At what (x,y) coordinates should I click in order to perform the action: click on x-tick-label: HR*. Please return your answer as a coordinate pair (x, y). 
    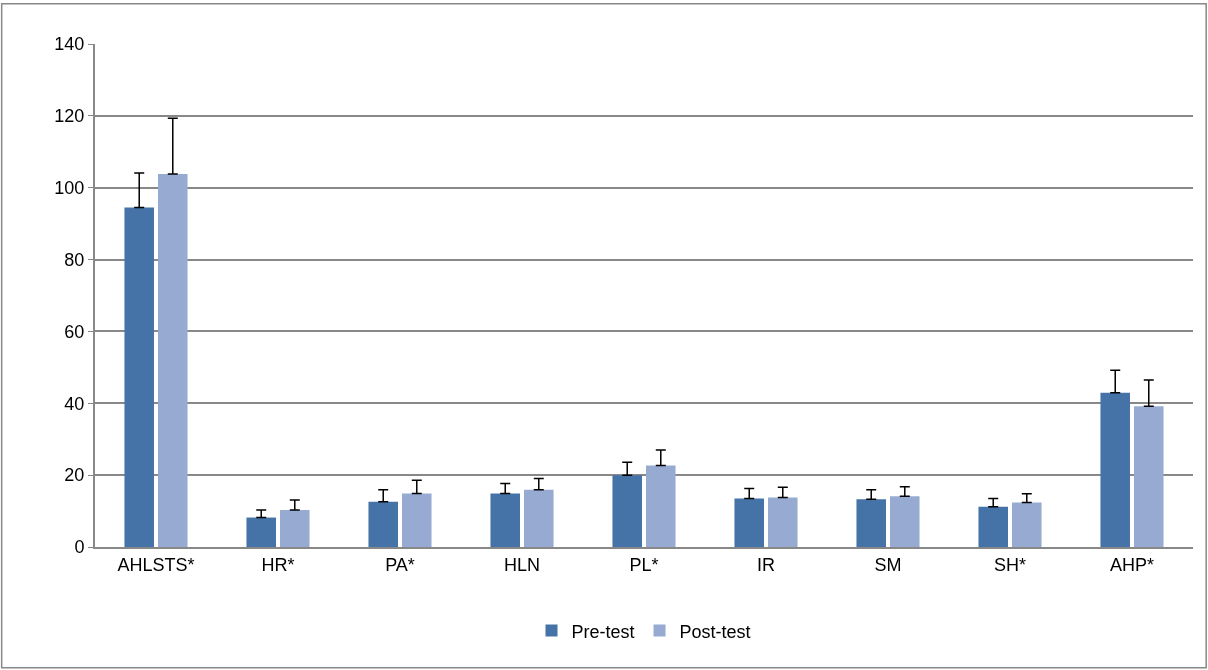
    Looking at the image, I should click on (278, 564).